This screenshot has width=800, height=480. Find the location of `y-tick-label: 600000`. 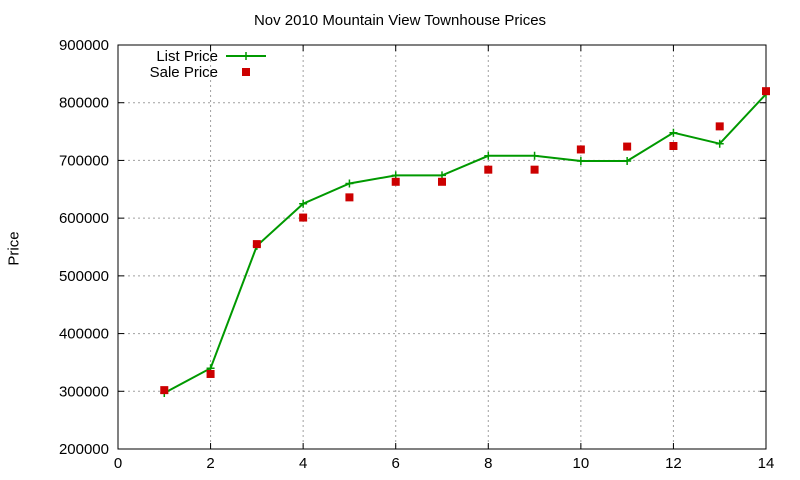

y-tick-label: 600000 is located at coordinates (84, 218).